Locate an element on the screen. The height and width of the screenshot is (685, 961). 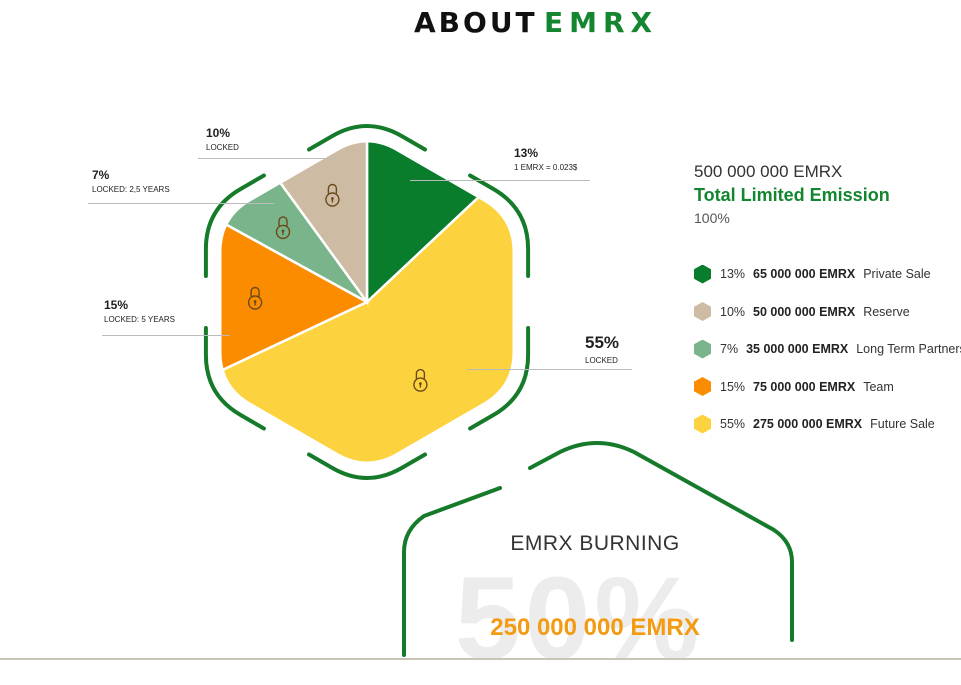
callout-team: 15% LOCKED: 5 YEARS is located at coordinates (166, 317).